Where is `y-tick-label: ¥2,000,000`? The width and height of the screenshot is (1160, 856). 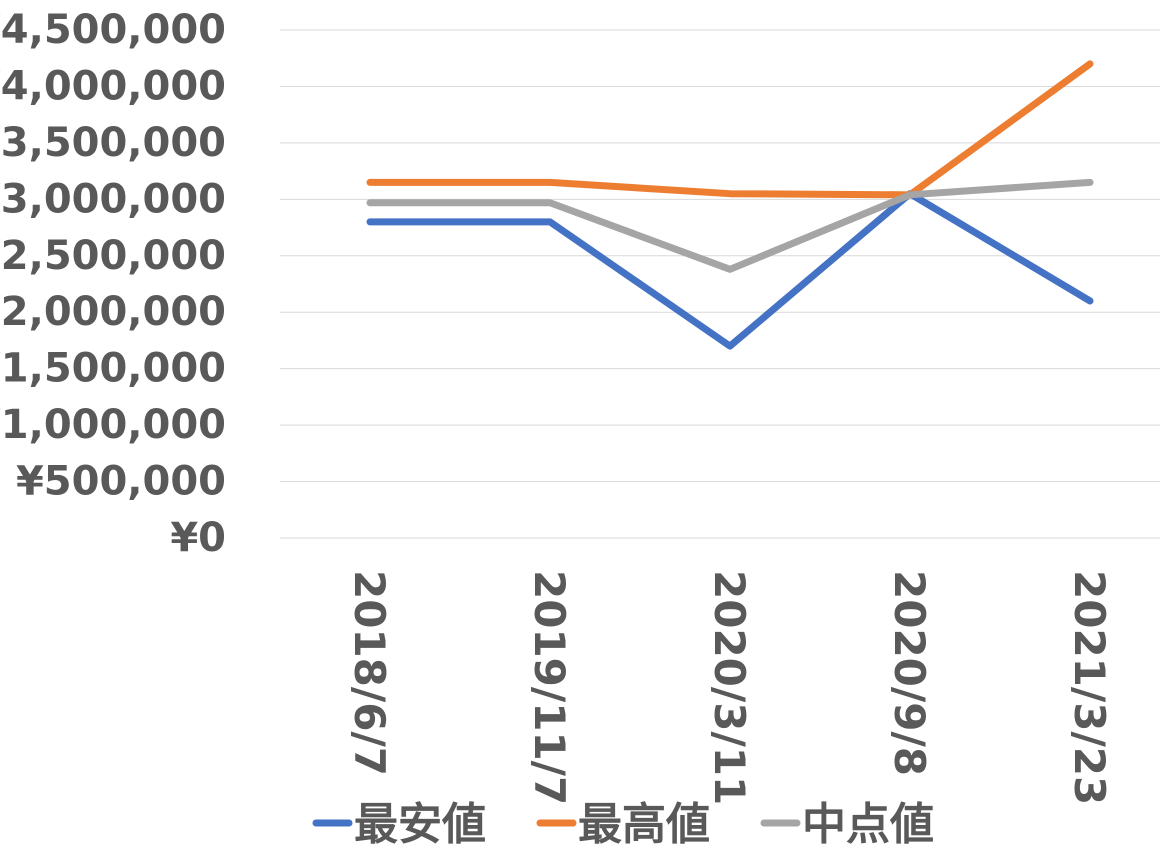 y-tick-label: ¥2,000,000 is located at coordinates (113, 312).